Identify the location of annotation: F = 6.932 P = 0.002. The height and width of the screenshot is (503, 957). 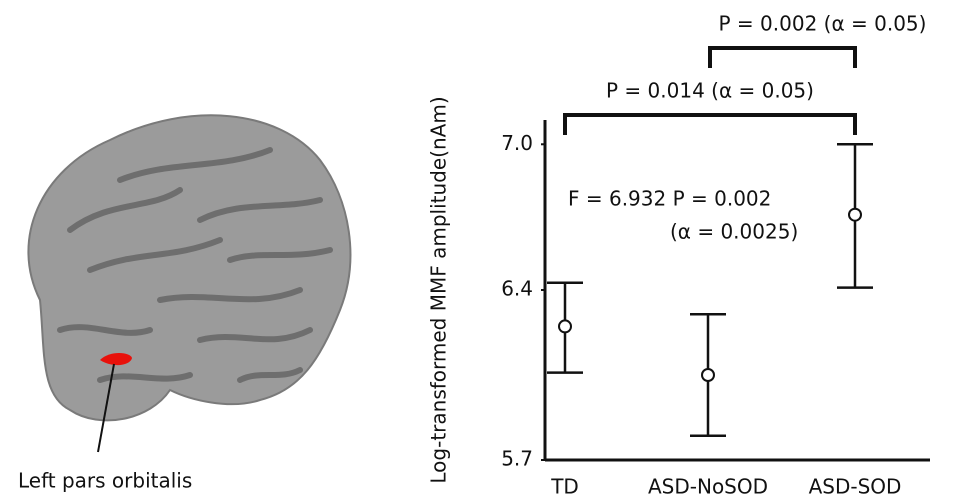
(669, 199).